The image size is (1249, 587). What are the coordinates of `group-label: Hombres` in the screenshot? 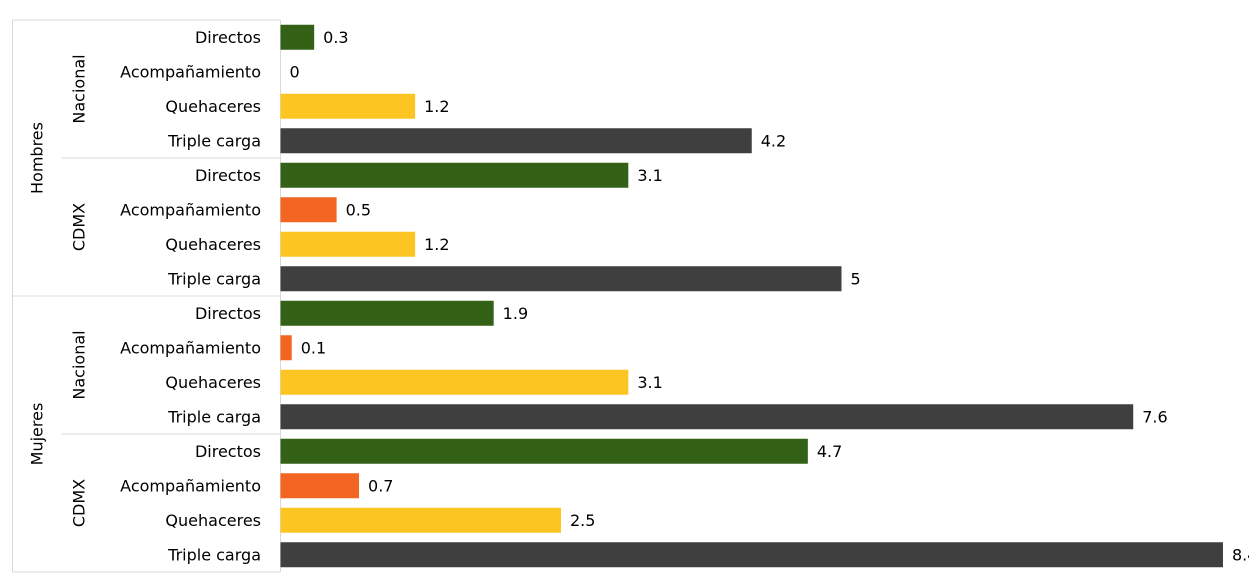 It's located at (37, 158).